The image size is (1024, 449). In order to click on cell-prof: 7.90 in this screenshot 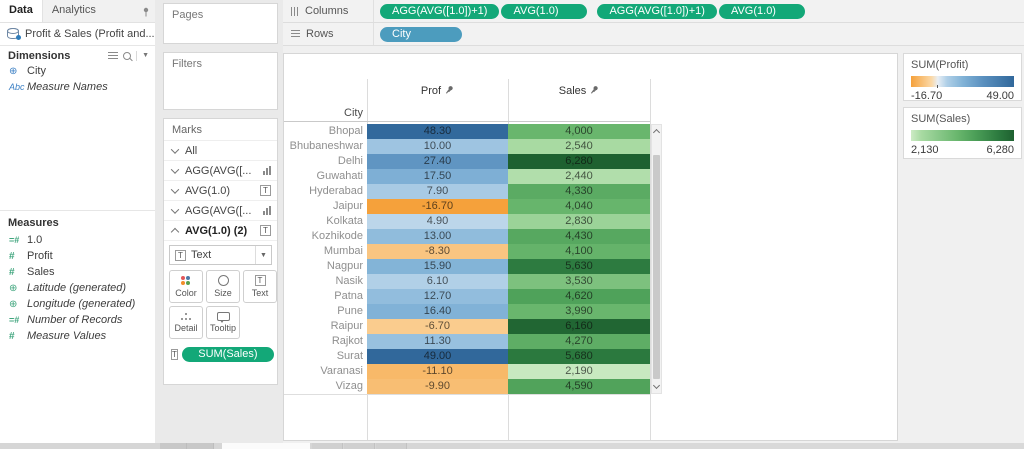, I will do `click(437, 191)`.